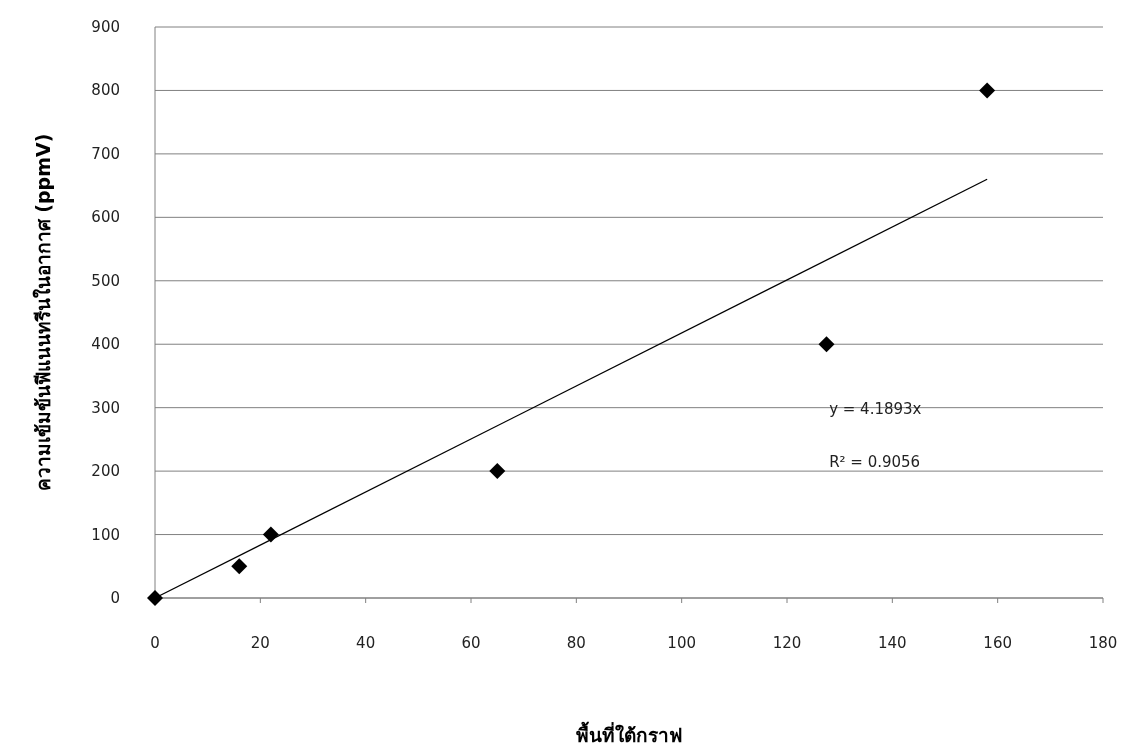  I want to click on annotation: y = 4.1893x, so click(875, 409).